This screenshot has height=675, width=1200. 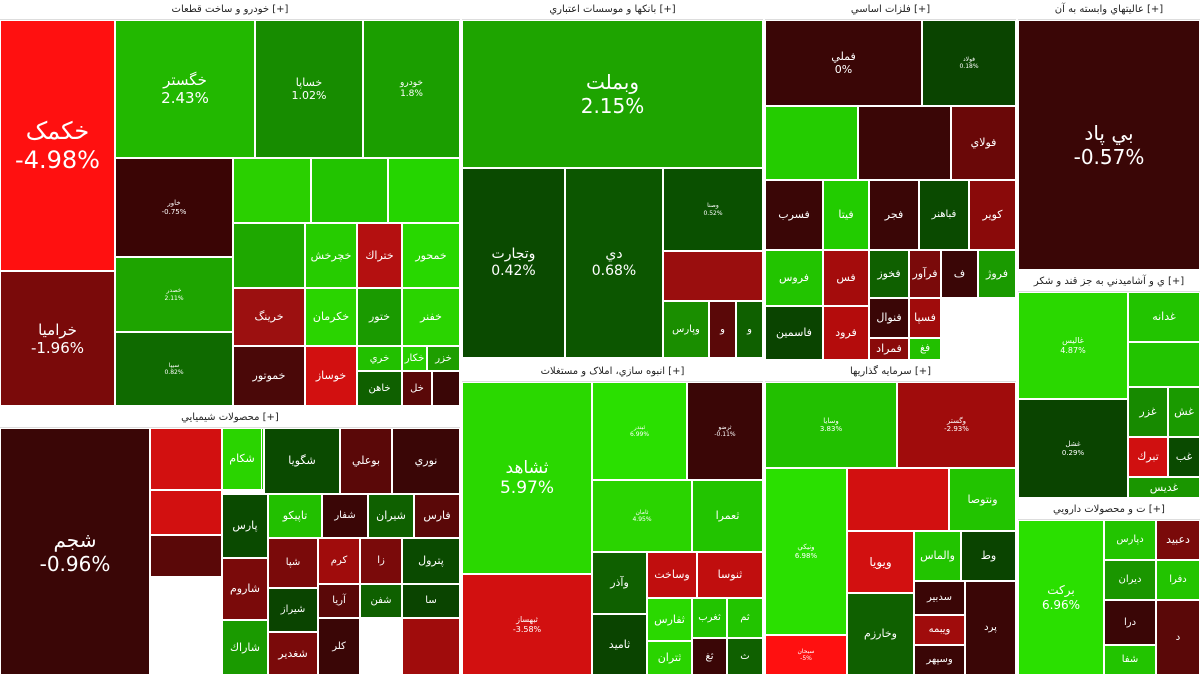 What do you see at coordinates (443, 358) in the screenshot?
I see `stock-tile: خزر` at bounding box center [443, 358].